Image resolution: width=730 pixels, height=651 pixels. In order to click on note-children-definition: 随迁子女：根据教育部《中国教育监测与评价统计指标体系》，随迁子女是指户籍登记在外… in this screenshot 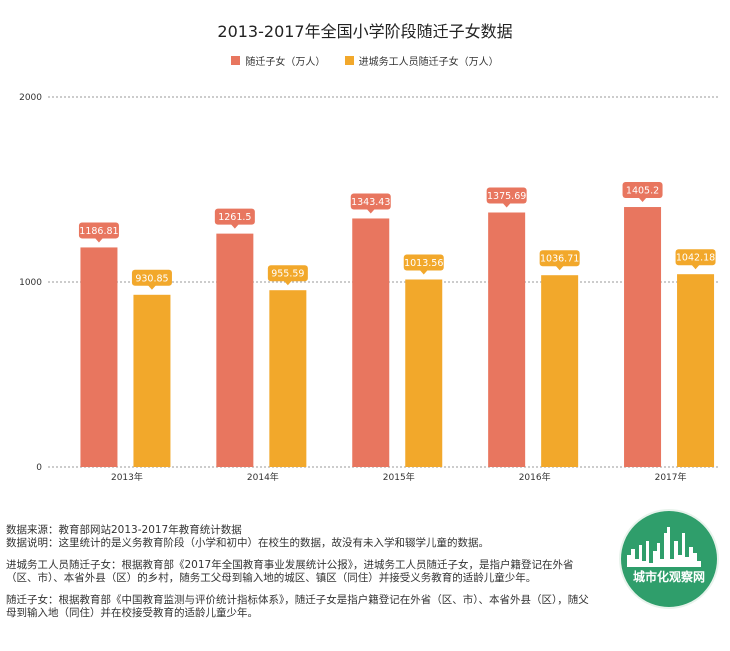, I will do `click(297, 606)`.